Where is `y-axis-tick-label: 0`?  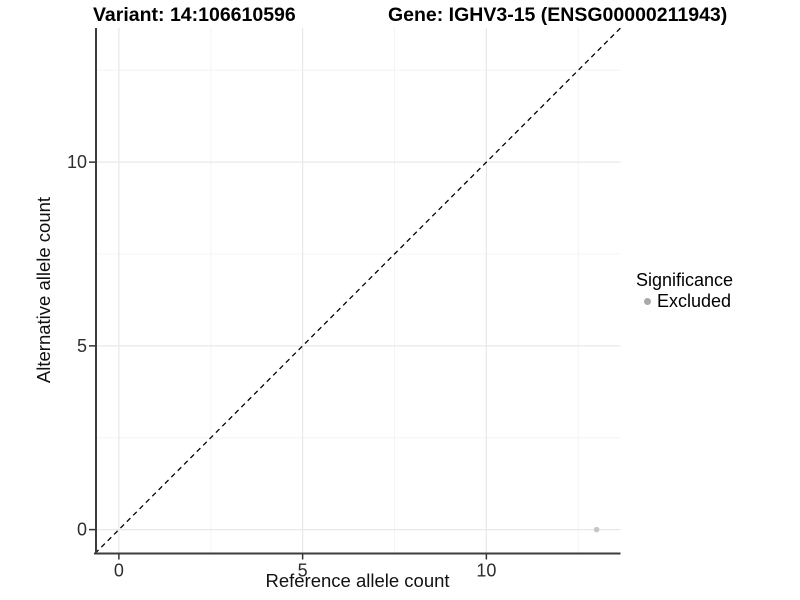
y-axis-tick-label: 0 is located at coordinates (82, 530).